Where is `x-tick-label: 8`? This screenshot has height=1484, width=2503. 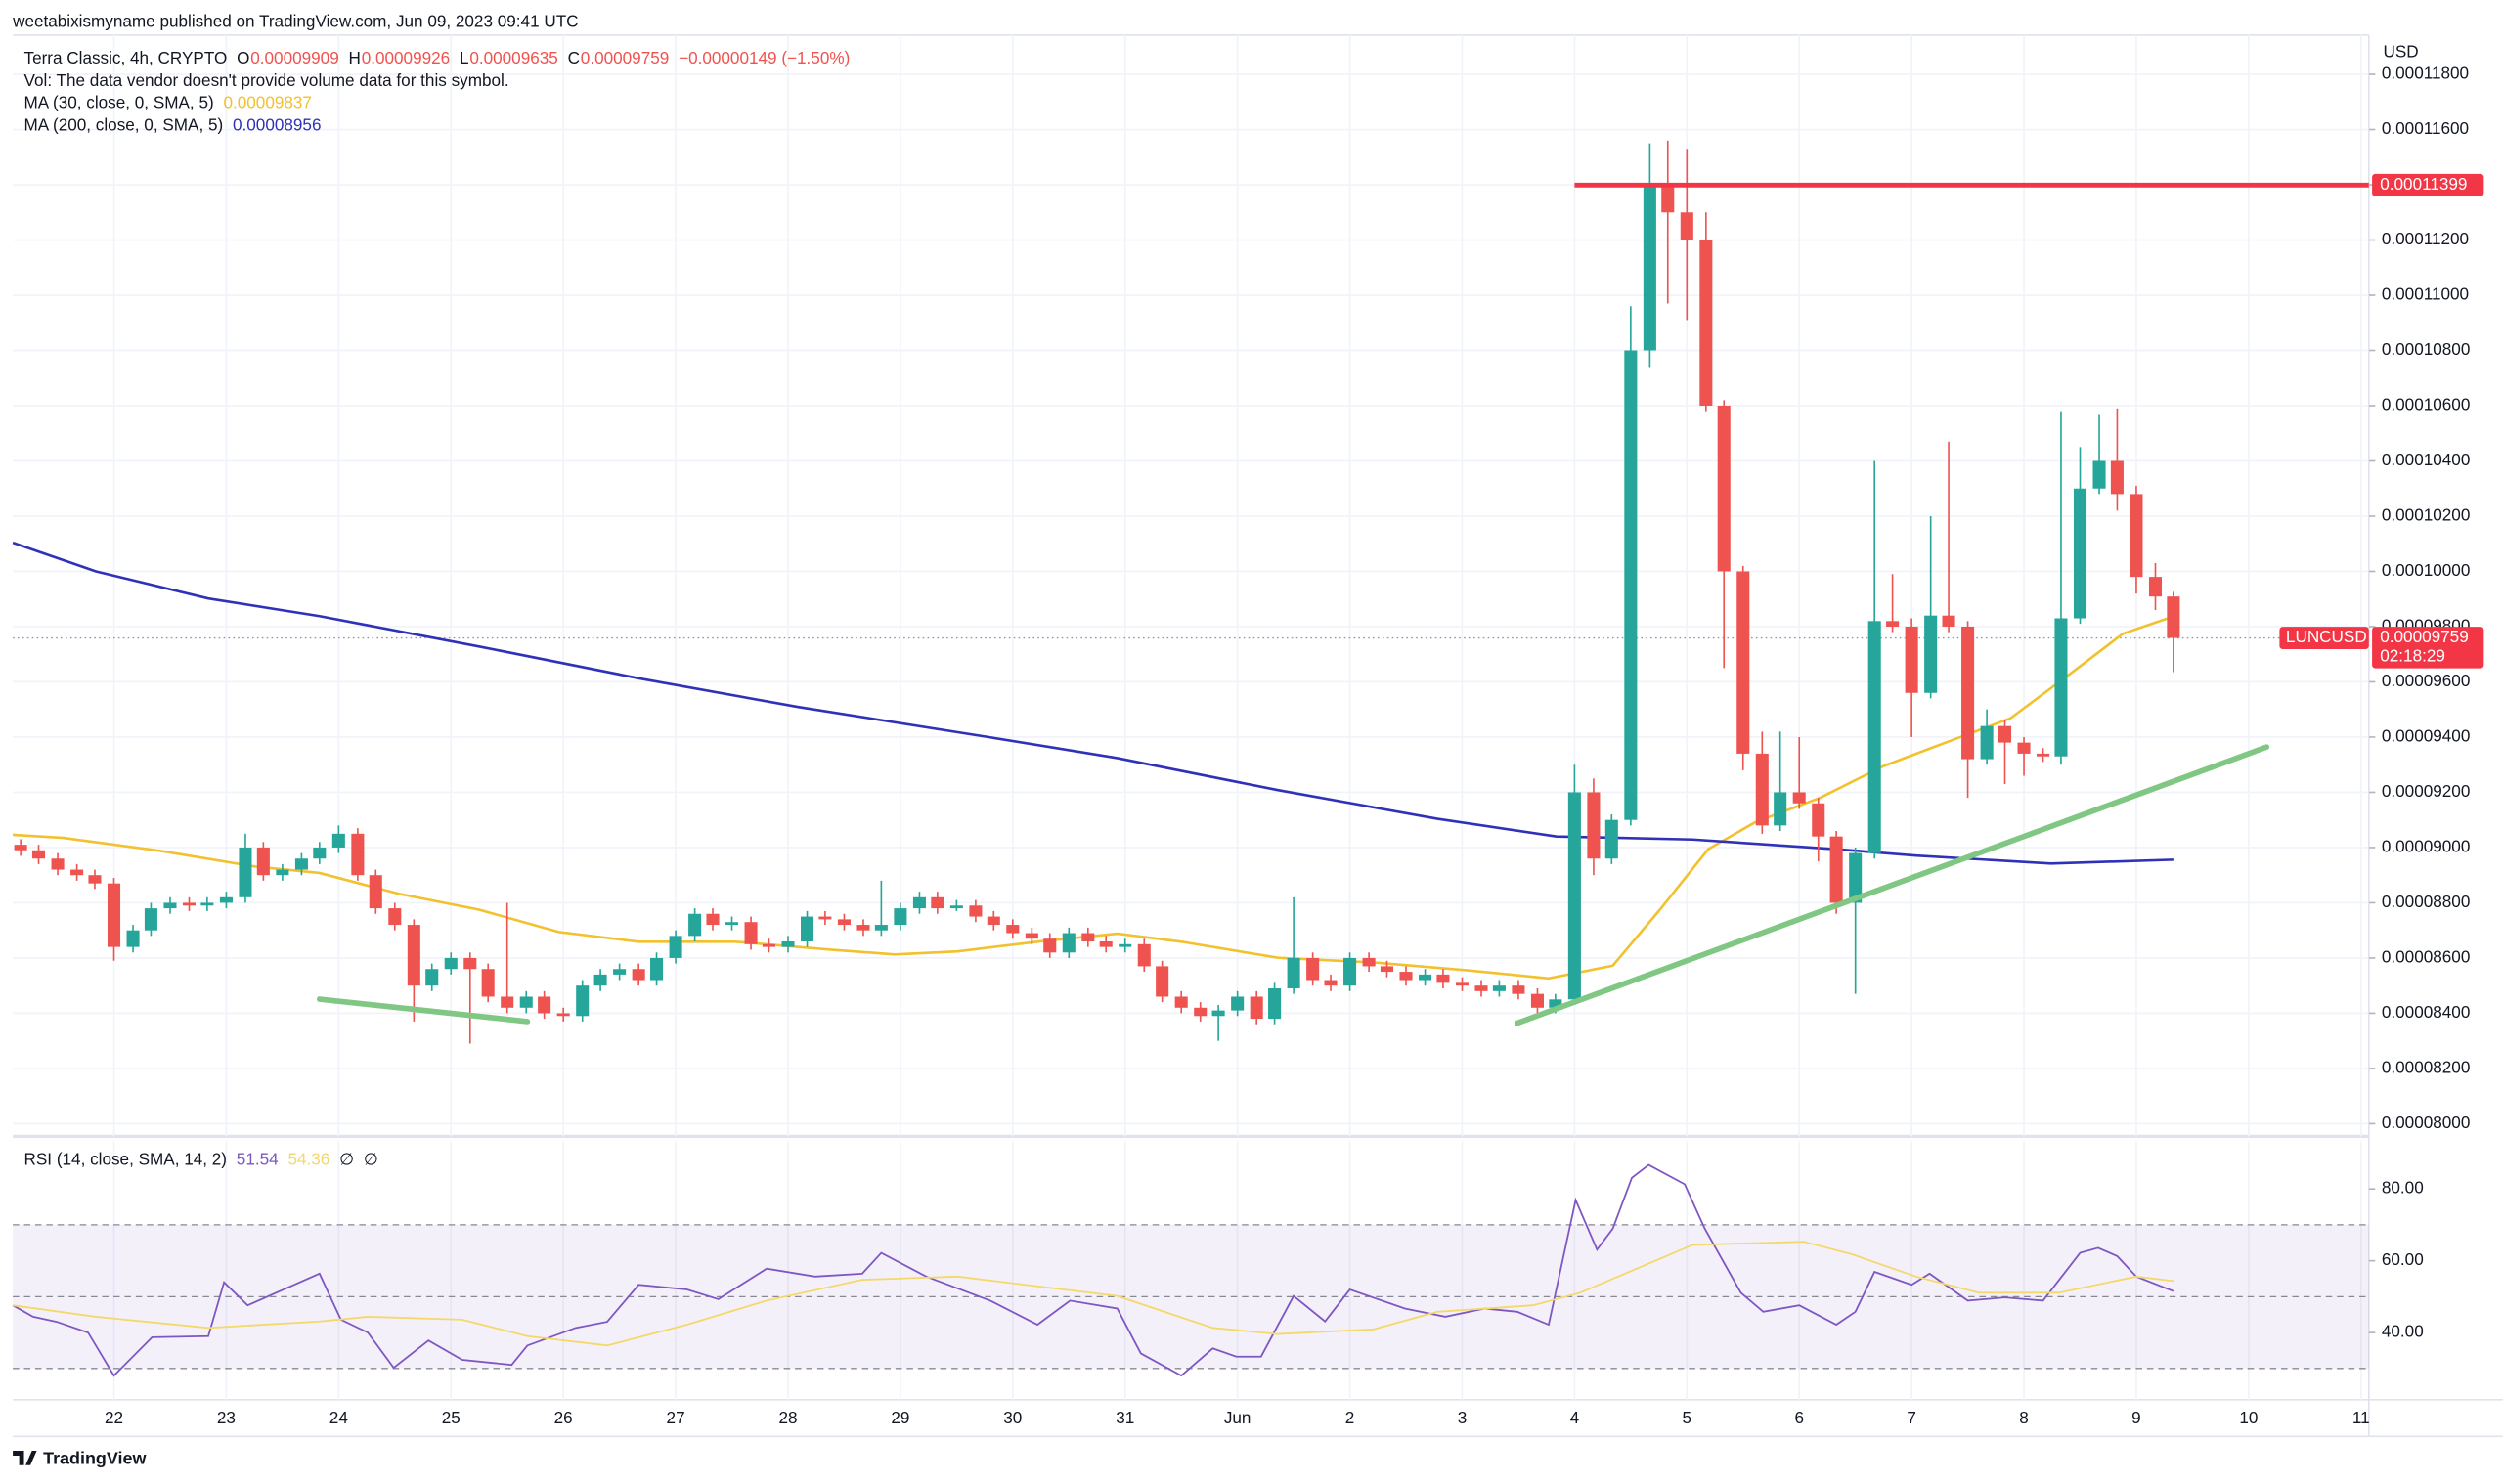 x-tick-label: 8 is located at coordinates (2024, 1417).